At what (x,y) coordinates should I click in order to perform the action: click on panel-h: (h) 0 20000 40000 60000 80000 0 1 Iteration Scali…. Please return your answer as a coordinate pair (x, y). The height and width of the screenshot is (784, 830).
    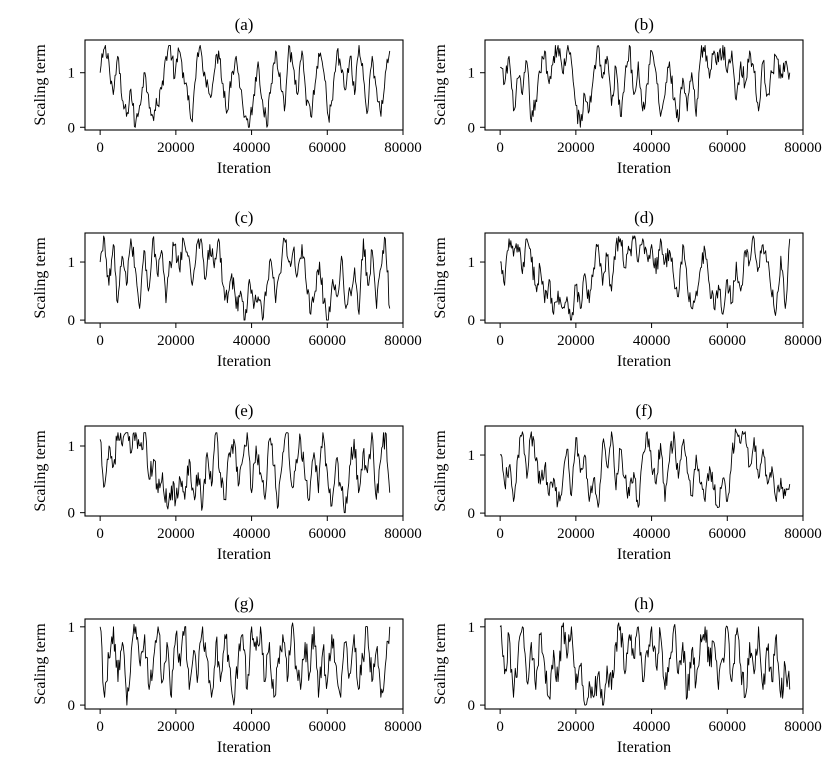
    Looking at the image, I should click on (627, 675).